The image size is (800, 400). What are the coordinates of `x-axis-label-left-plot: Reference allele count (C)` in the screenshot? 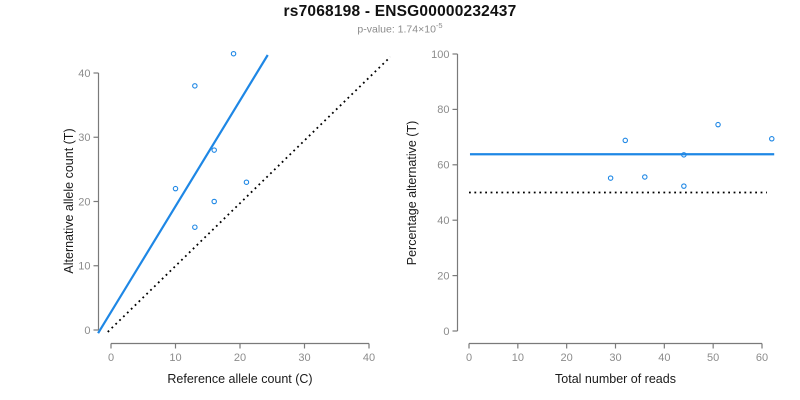 It's located at (240, 379).